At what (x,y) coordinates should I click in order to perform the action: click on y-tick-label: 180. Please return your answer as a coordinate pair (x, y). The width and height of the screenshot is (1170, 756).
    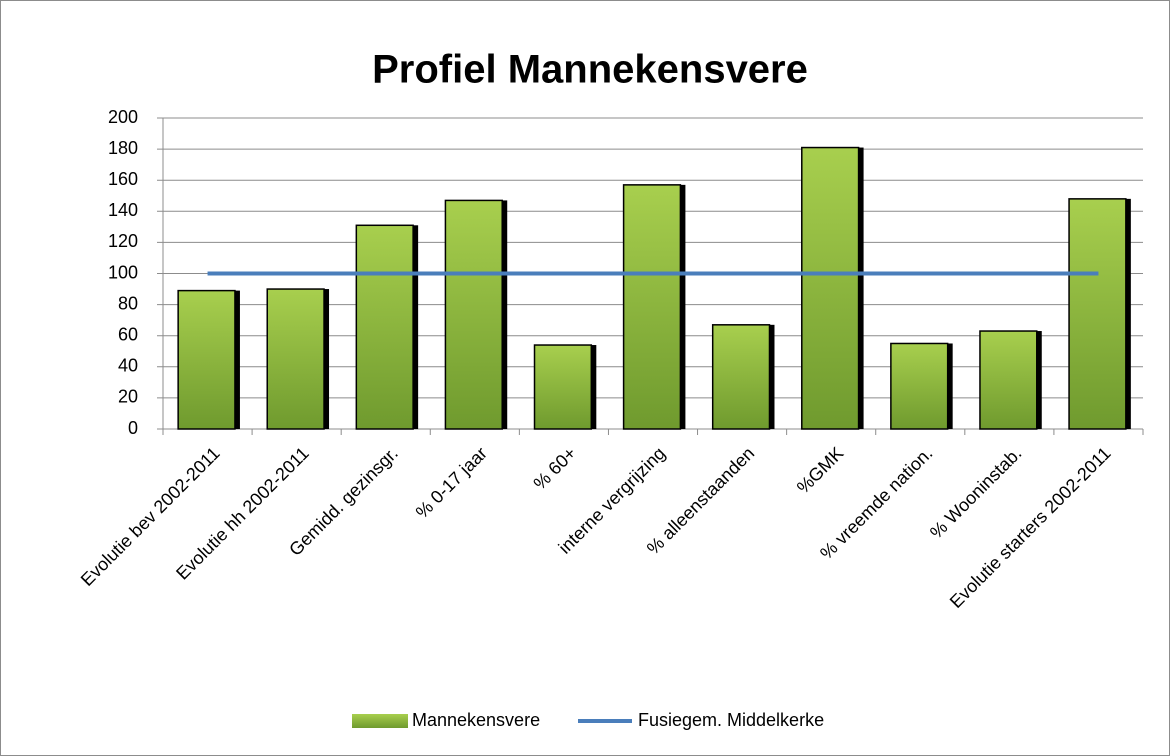
    Looking at the image, I should click on (123, 148).